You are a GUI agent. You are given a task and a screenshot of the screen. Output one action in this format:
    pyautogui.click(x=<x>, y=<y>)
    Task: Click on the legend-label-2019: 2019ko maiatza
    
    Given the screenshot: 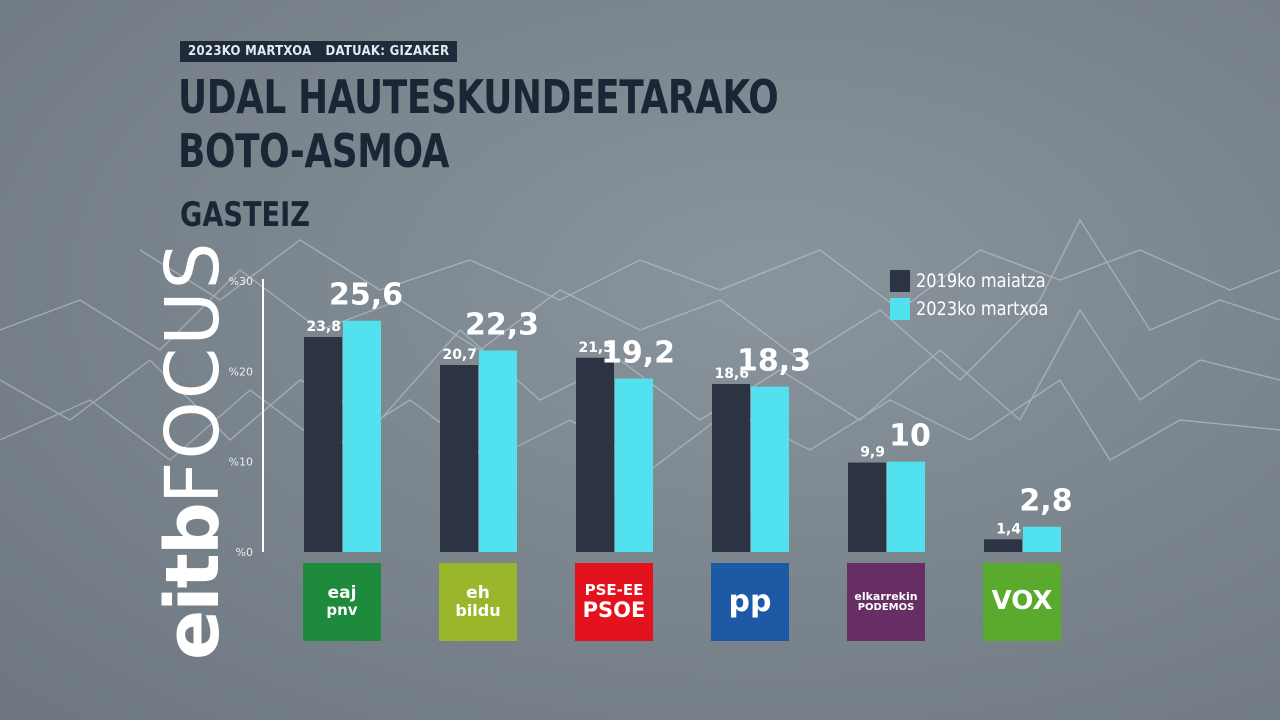 What is the action you would take?
    pyautogui.click(x=981, y=281)
    